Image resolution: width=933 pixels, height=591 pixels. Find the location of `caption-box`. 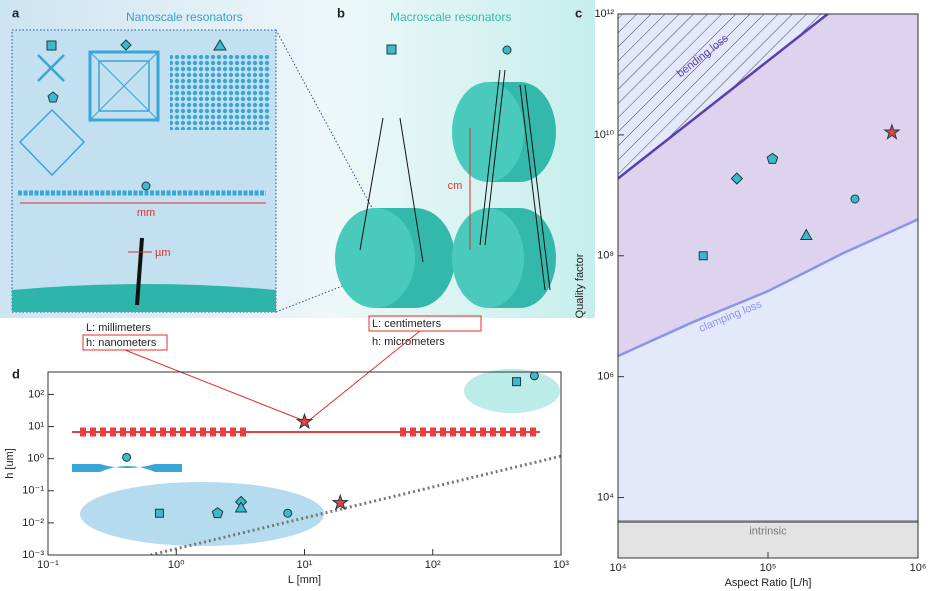

caption-box is located at coordinates (425, 323).